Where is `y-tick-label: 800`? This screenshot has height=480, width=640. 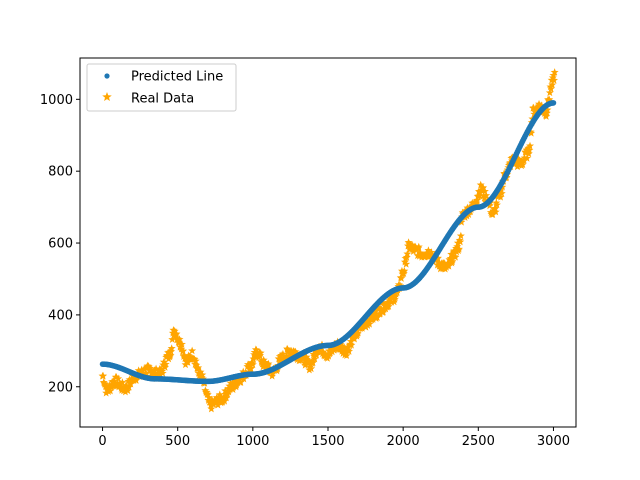
y-tick-label: 800 is located at coordinates (60, 172).